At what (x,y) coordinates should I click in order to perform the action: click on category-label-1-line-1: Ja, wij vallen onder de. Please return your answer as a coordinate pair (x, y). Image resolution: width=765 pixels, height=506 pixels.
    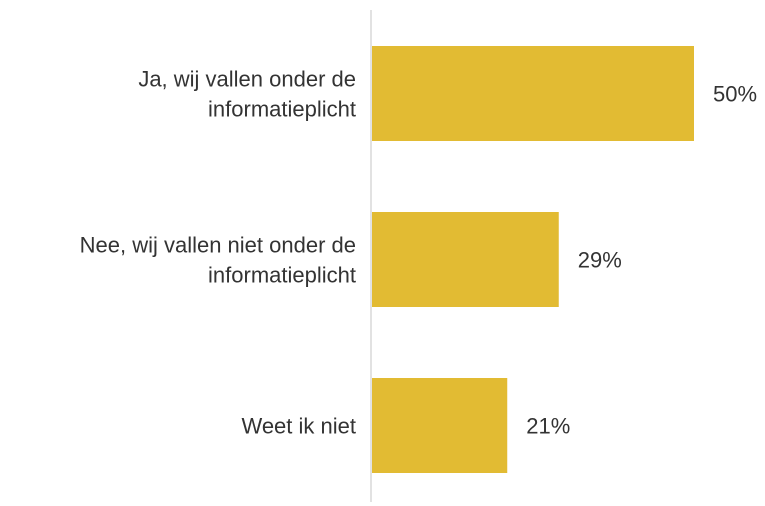
    Looking at the image, I should click on (247, 79).